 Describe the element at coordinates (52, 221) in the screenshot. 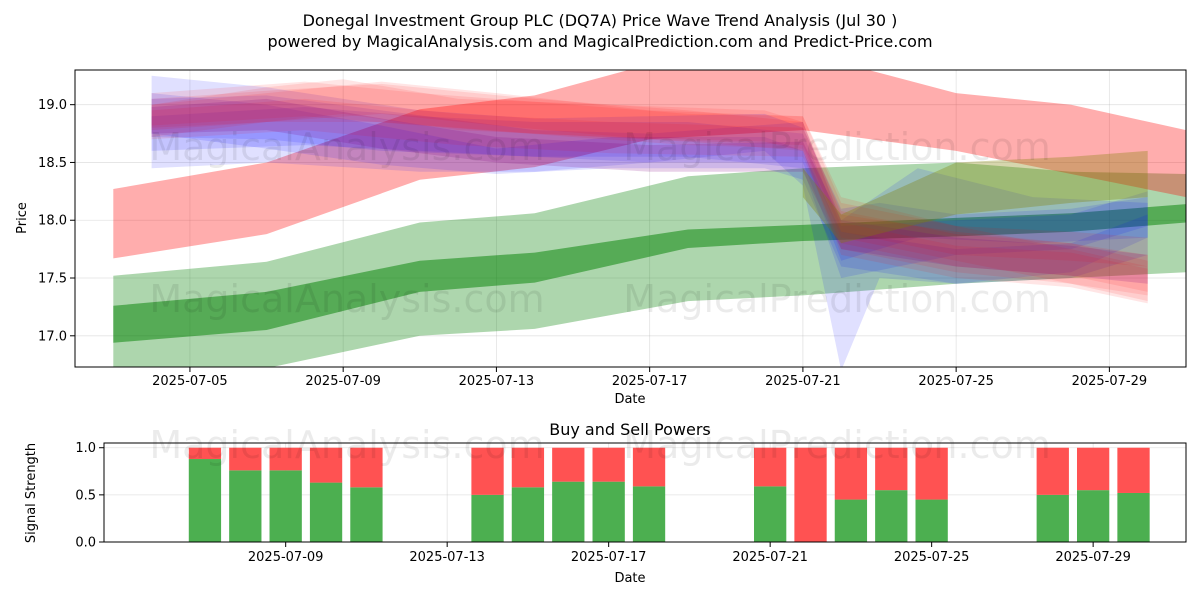

I see `price-y-tick-label: 18.0` at that location.